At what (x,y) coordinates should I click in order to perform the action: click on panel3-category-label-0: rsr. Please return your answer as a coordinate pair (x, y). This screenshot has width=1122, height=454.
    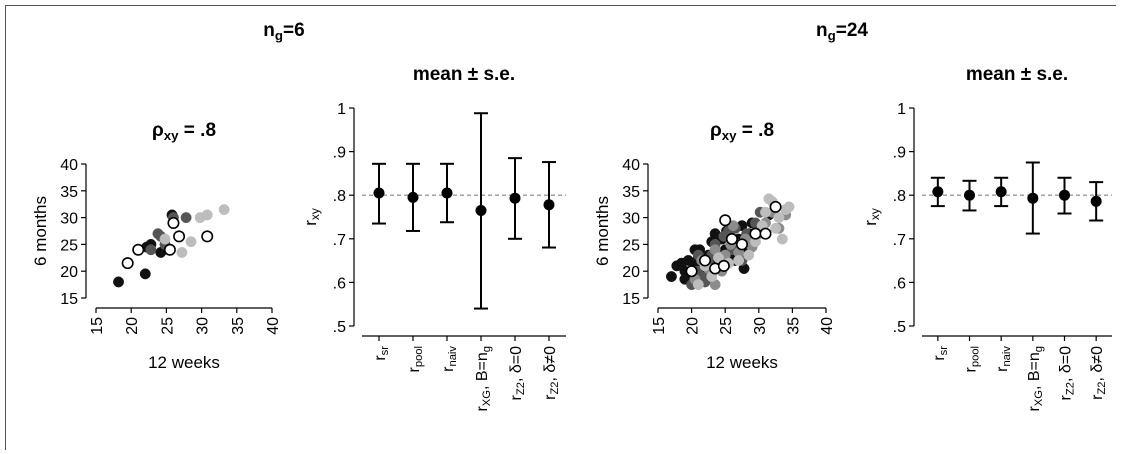
    Looking at the image, I should click on (940, 353).